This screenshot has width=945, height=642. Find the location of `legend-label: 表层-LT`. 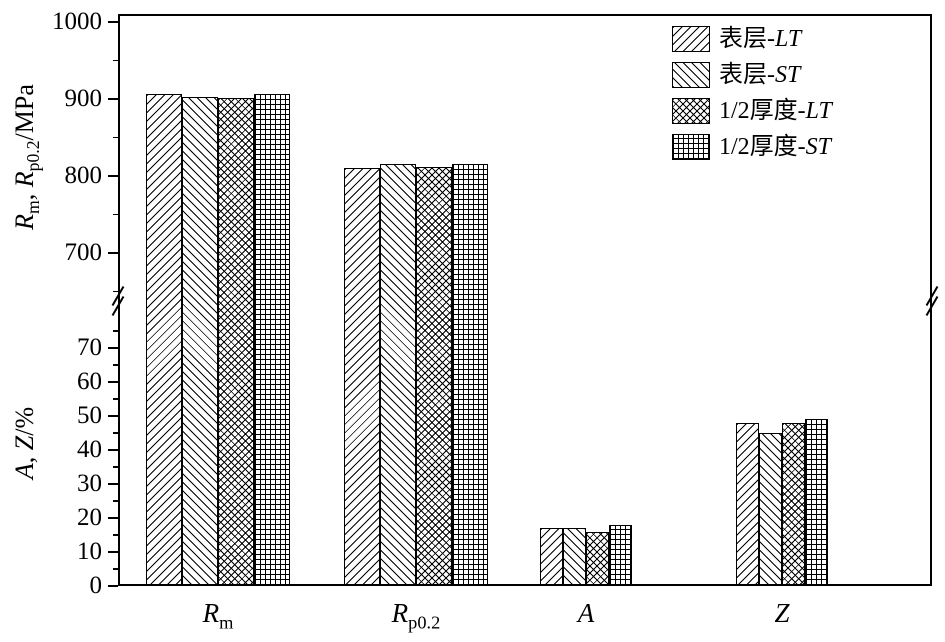

legend-label: 表层-LT is located at coordinates (760, 39).